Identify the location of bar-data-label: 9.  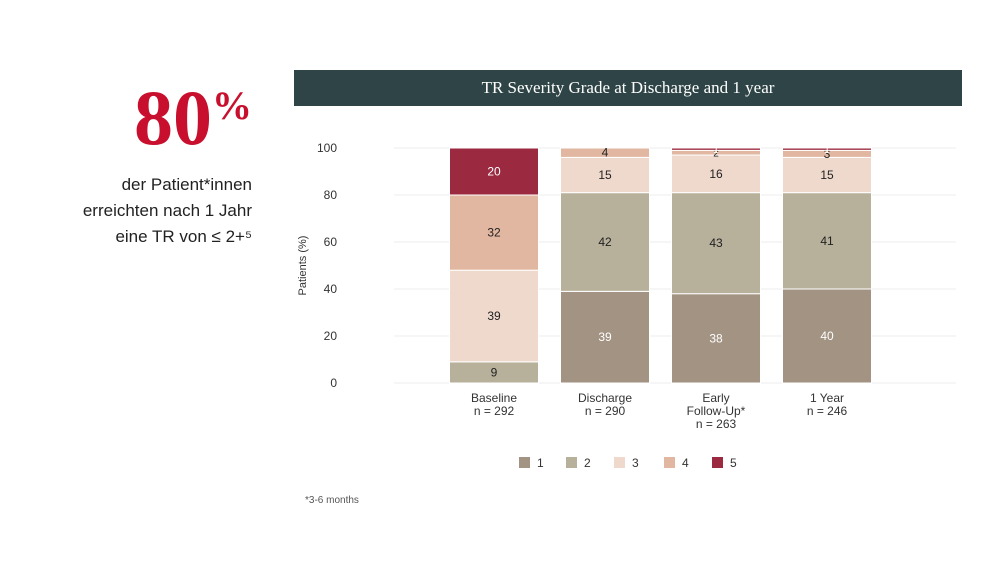
(494, 372).